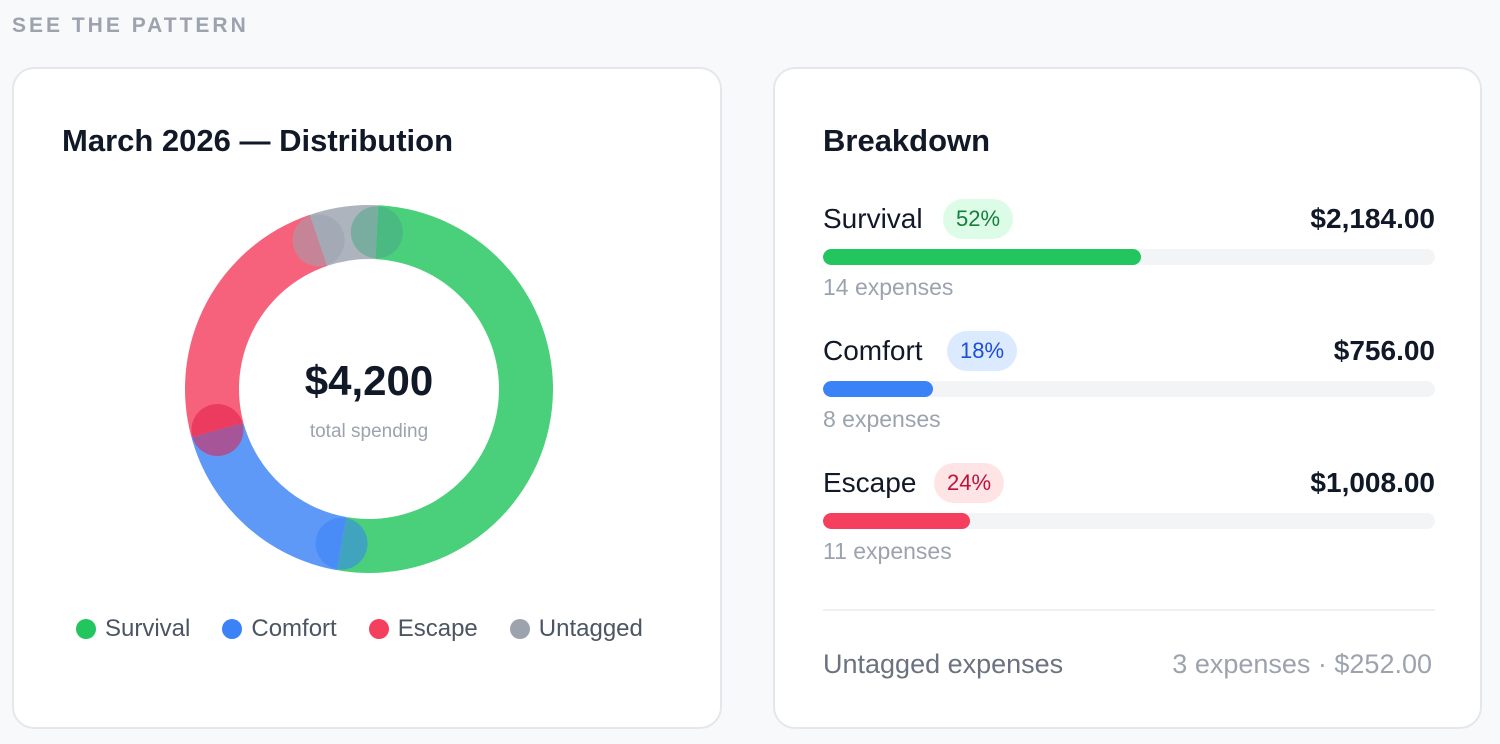 The width and height of the screenshot is (1500, 744). I want to click on legend-item-untagged: Untagged, so click(576, 629).